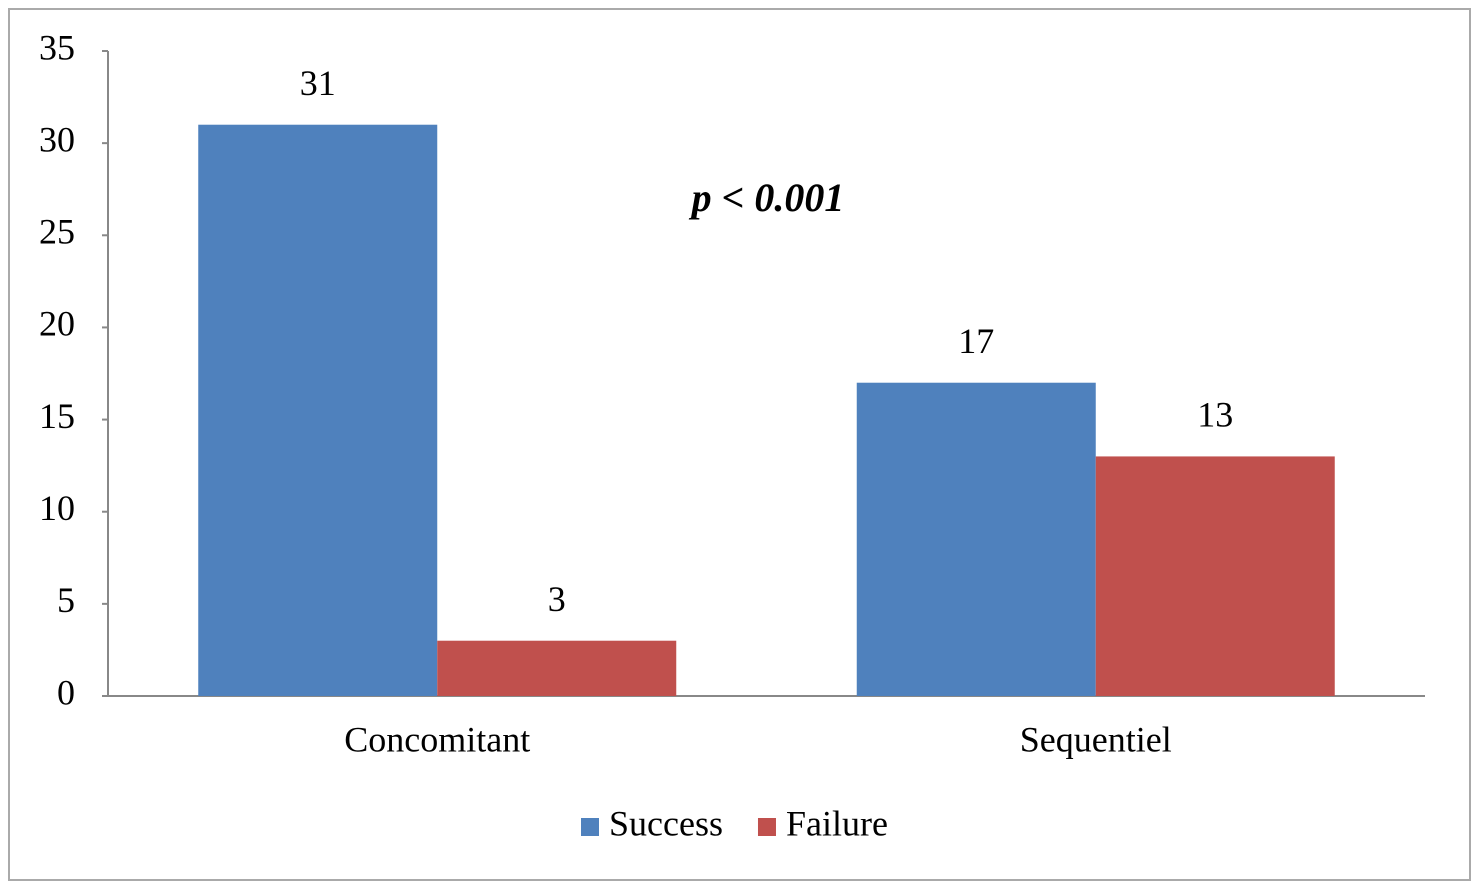 Image resolution: width=1480 pixels, height=882 pixels. What do you see at coordinates (1215, 415) in the screenshot?
I see `data-label: 13` at bounding box center [1215, 415].